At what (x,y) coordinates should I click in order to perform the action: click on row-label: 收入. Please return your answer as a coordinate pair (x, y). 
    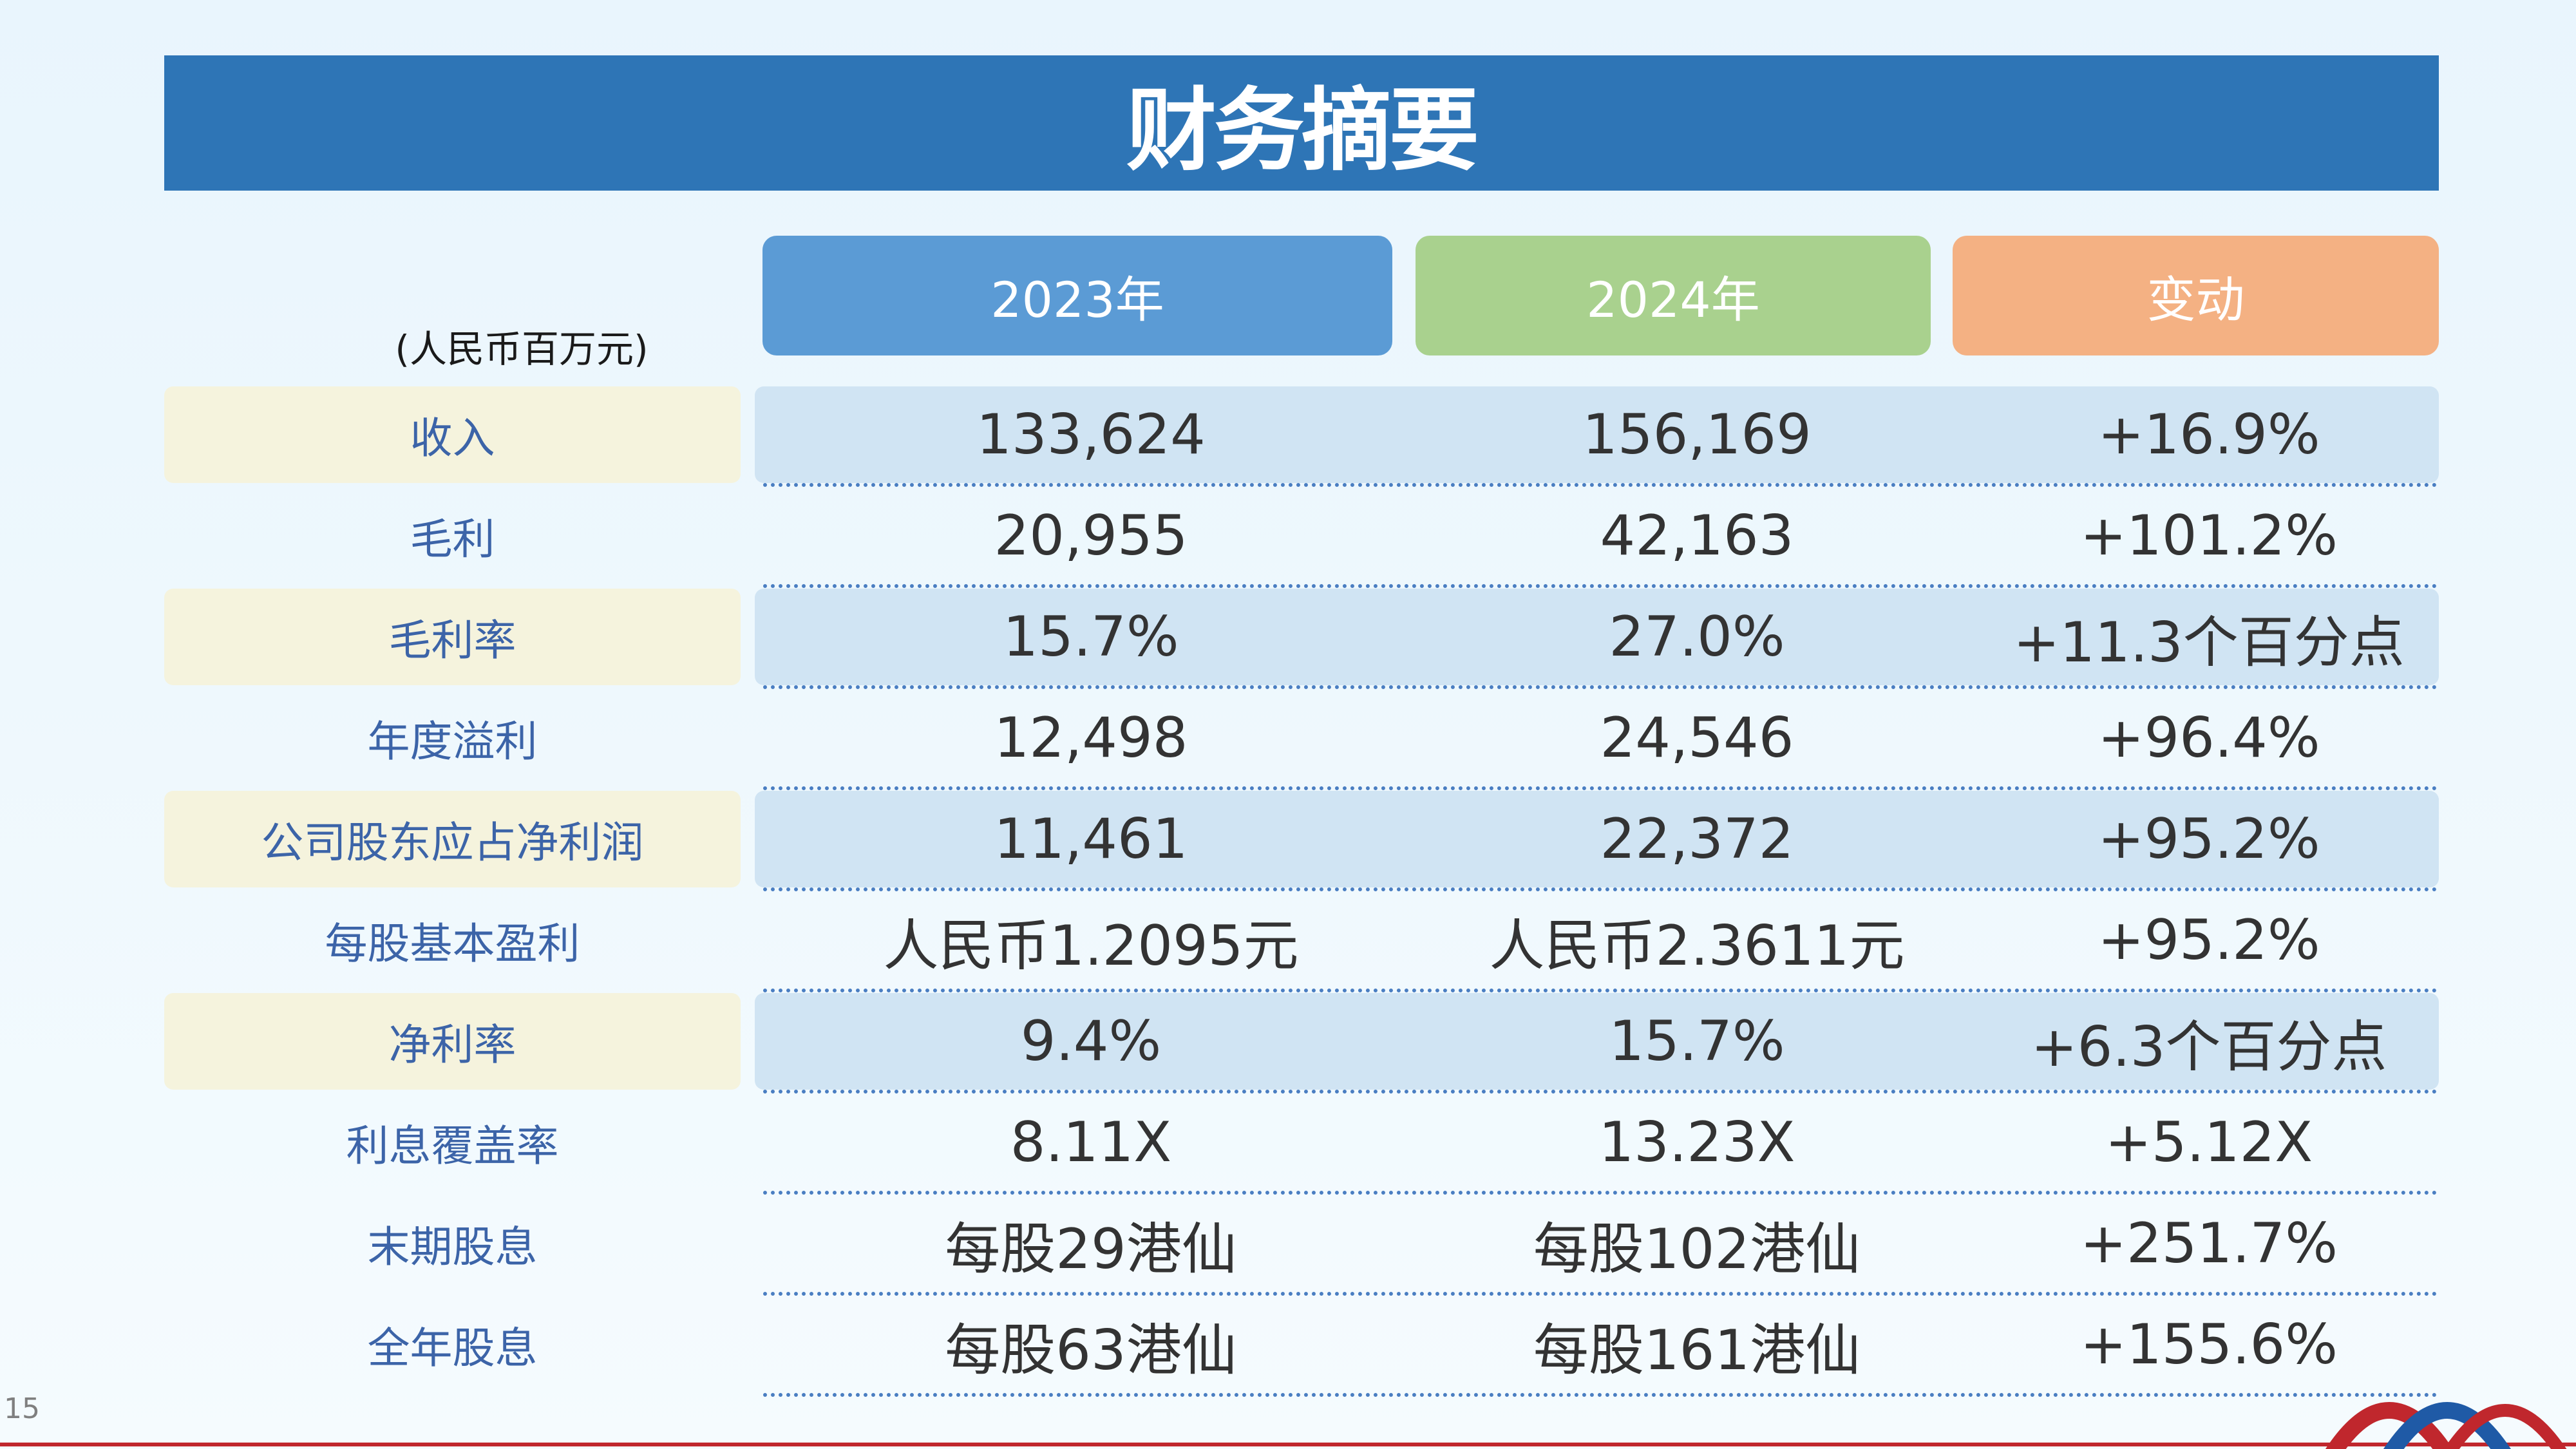
    Looking at the image, I should click on (452, 438).